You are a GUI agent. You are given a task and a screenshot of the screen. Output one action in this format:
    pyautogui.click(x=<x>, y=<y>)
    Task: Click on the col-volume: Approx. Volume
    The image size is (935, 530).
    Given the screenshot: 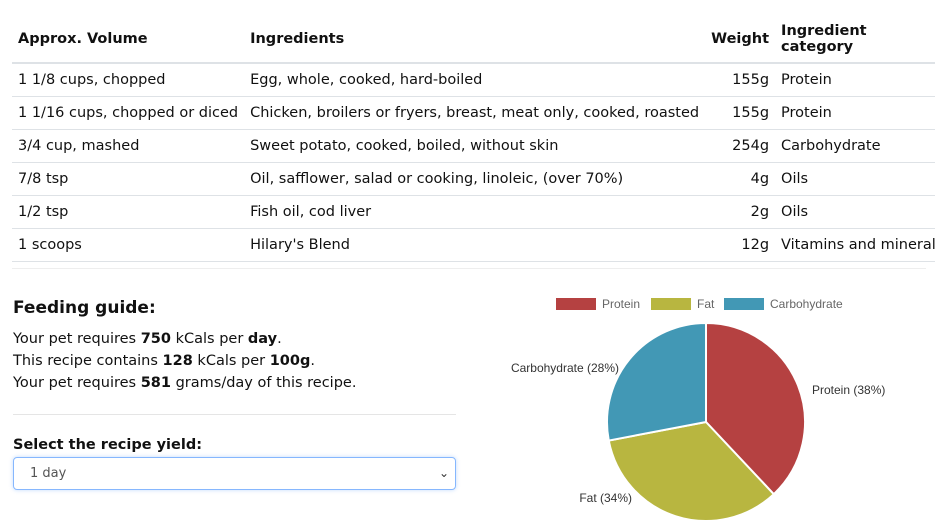 What is the action you would take?
    pyautogui.click(x=128, y=40)
    